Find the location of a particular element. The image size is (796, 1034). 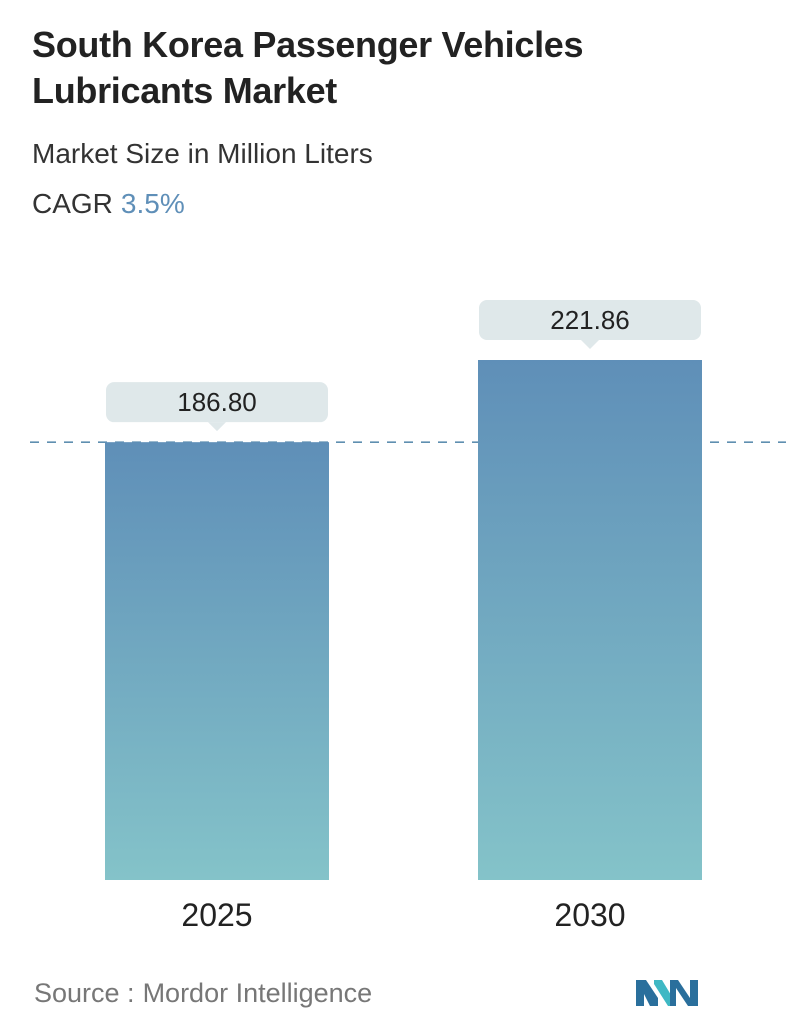

source-label: Source : is located at coordinates (84, 993).